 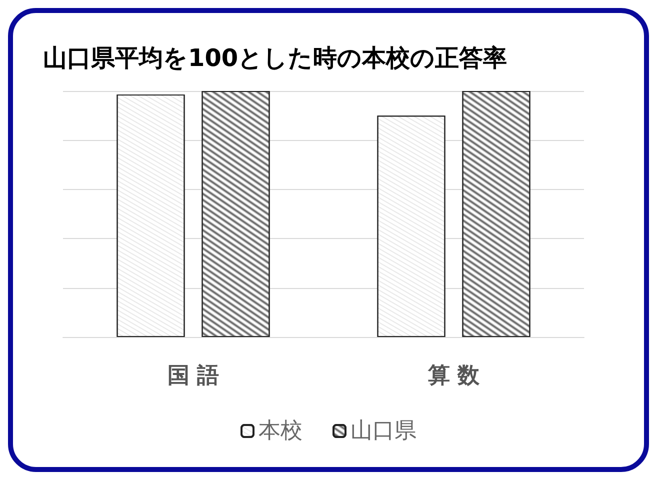 What do you see at coordinates (280, 431) in the screenshot?
I see `legend-label: 本校` at bounding box center [280, 431].